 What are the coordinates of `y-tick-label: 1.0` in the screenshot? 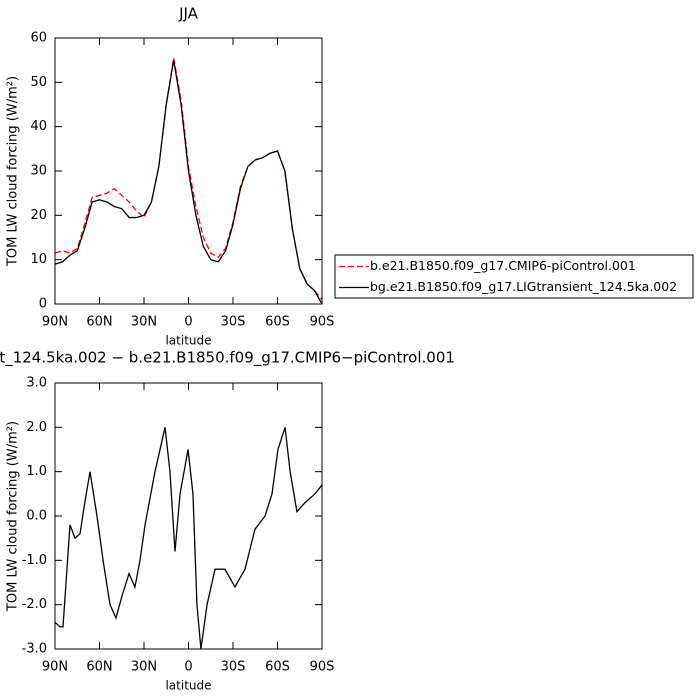 It's located at (36, 471).